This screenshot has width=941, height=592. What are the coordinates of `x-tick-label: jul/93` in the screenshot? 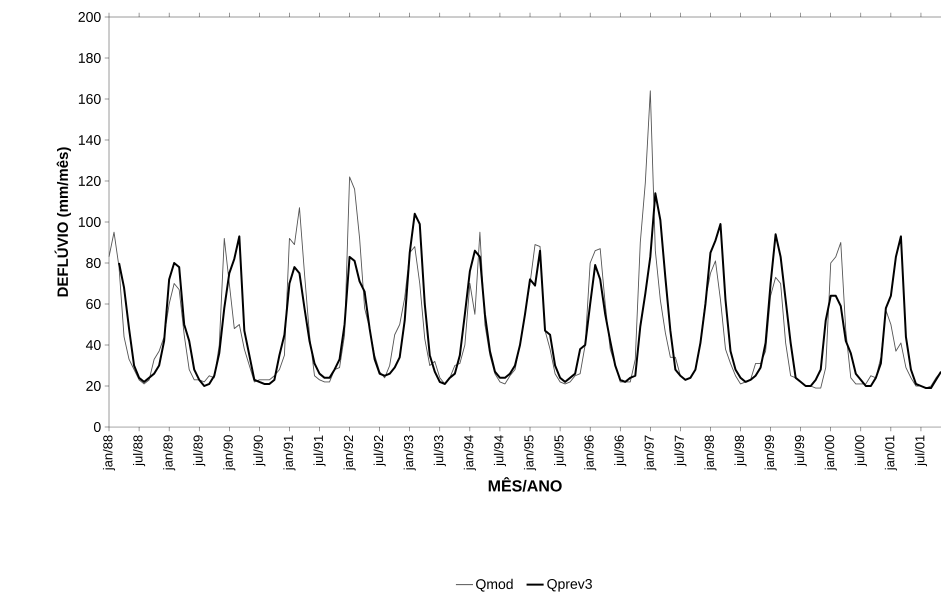 It's located at (440, 450).